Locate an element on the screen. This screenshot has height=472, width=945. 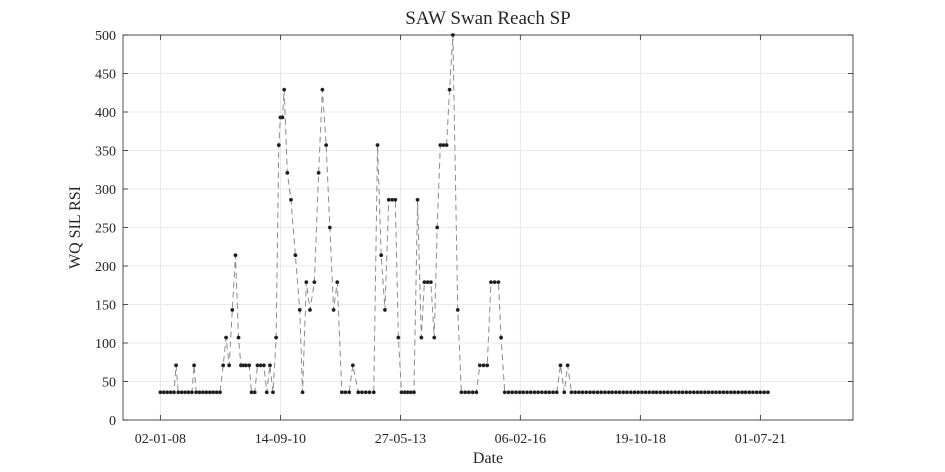
x-tick-label: 19-10-18 is located at coordinates (640, 439).